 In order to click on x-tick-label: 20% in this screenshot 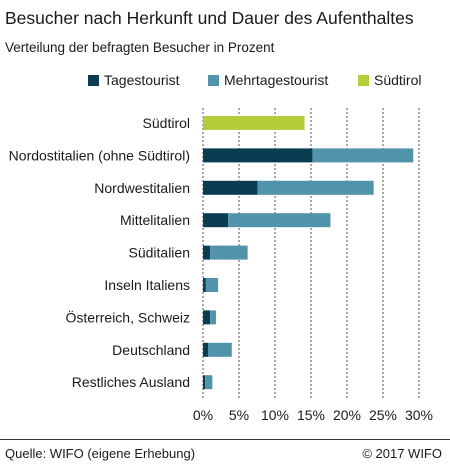, I will do `click(347, 415)`.